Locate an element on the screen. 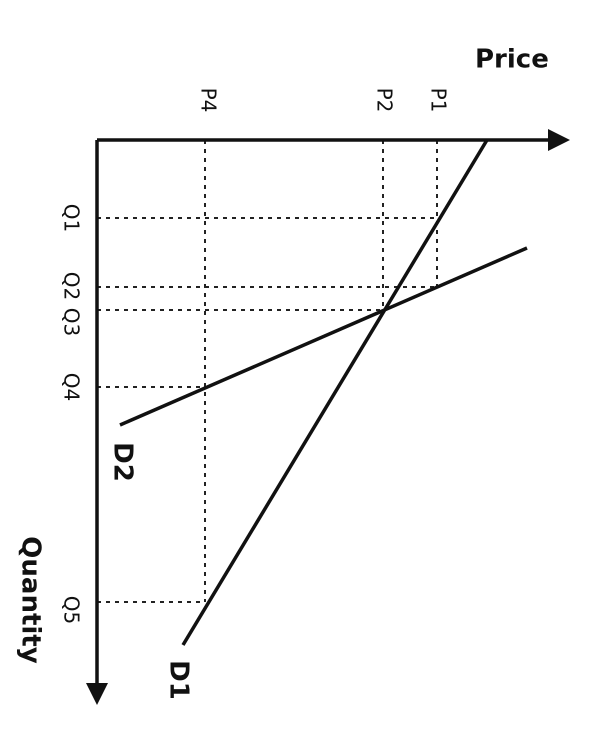  price-label: P2 is located at coordinates (385, 100).